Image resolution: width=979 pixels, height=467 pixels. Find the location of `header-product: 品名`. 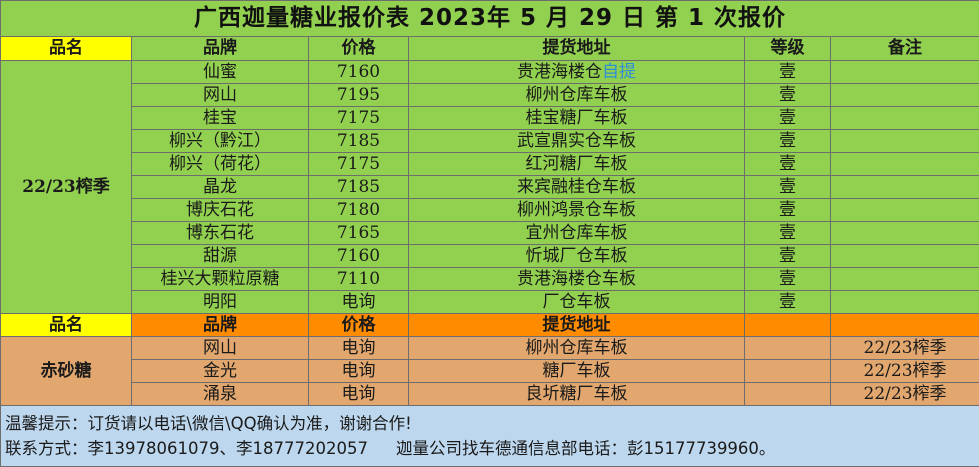

header-product: 品名 is located at coordinates (66, 49).